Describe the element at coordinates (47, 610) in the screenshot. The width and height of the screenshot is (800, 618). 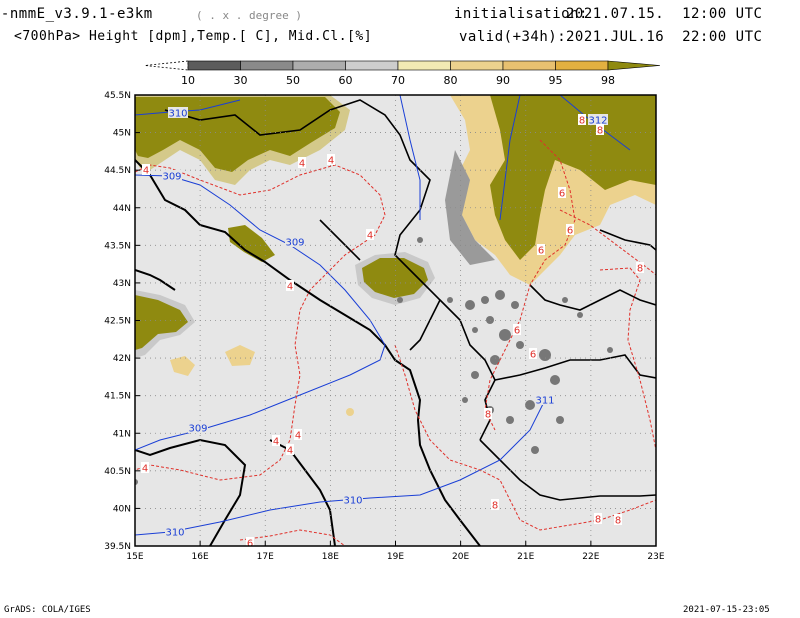
I see `footer-left: GrADS: COLA/IGES` at that location.